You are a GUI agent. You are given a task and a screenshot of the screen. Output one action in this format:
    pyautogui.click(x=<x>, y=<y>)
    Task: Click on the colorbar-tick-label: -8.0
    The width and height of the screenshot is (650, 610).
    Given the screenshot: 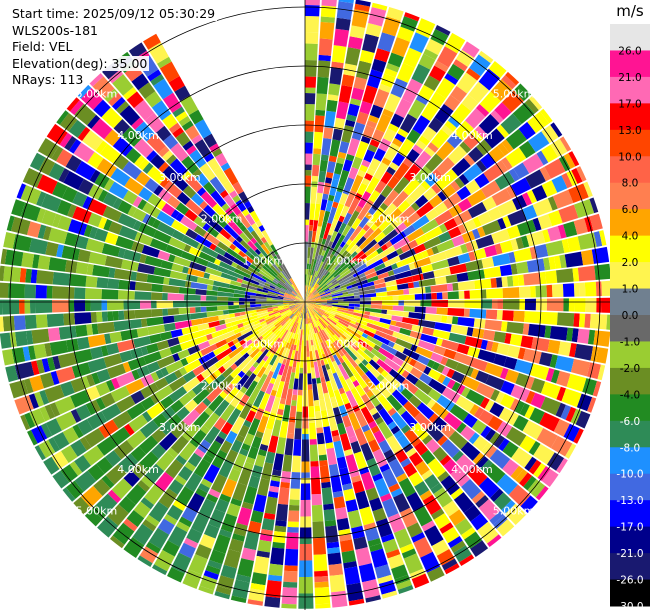 What is the action you would take?
    pyautogui.click(x=630, y=448)
    